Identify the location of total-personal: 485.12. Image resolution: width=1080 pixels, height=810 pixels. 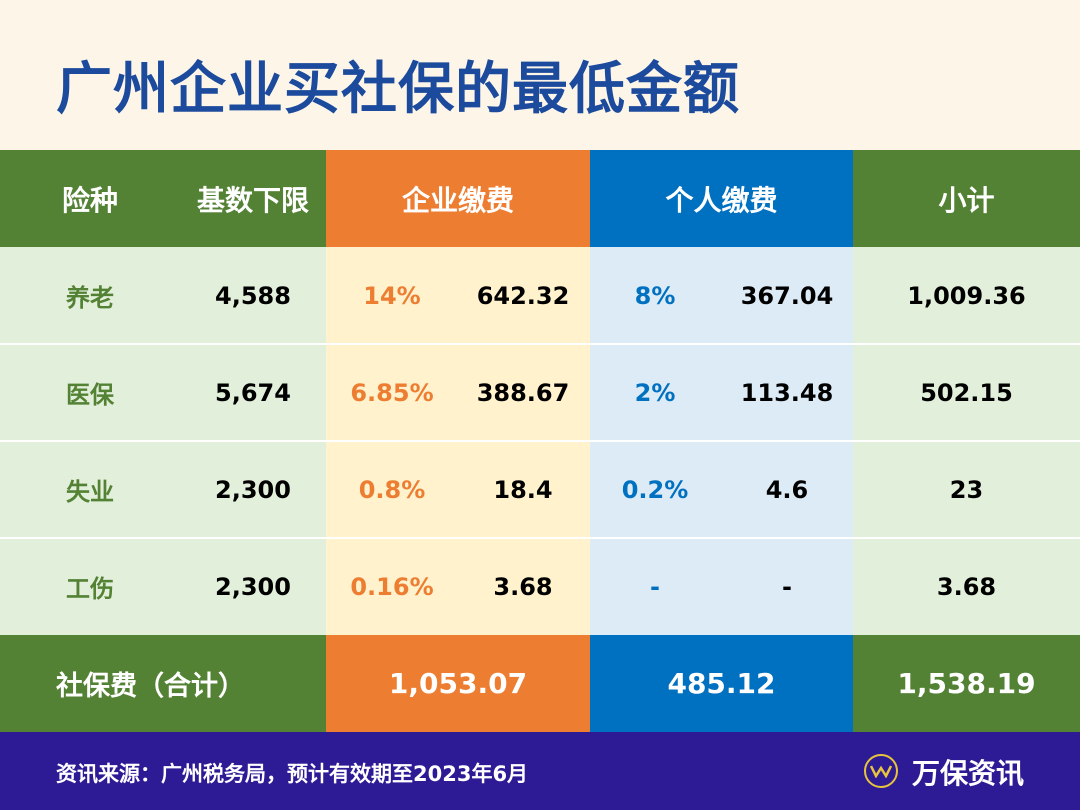
(721, 683).